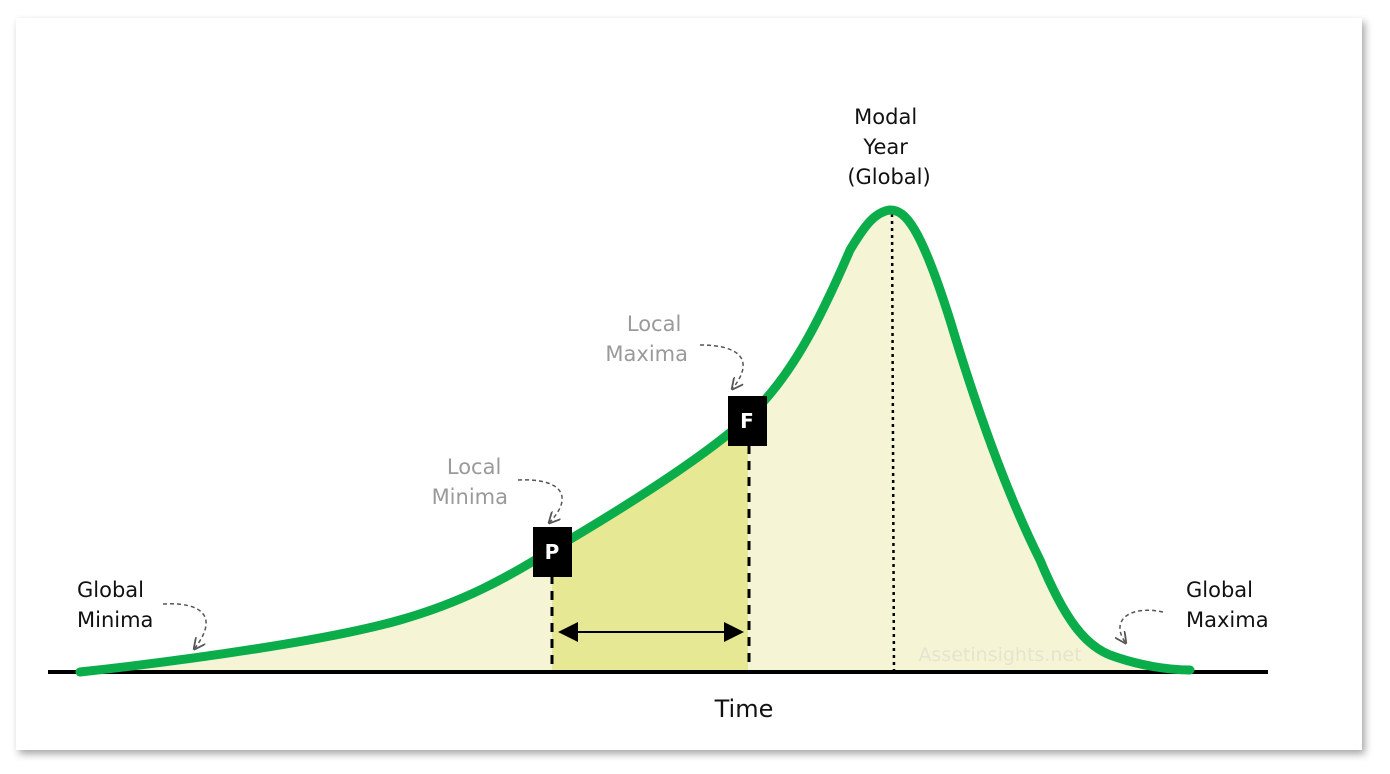 The height and width of the screenshot is (774, 1390). What do you see at coordinates (1227, 605) in the screenshot?
I see `global-maxima-label: Global Maxima` at bounding box center [1227, 605].